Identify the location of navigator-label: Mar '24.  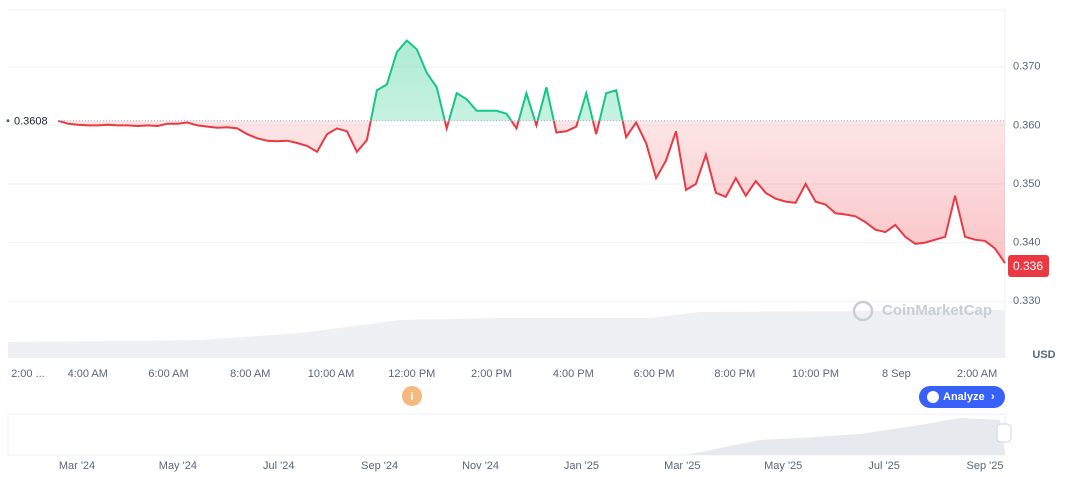
(77, 466).